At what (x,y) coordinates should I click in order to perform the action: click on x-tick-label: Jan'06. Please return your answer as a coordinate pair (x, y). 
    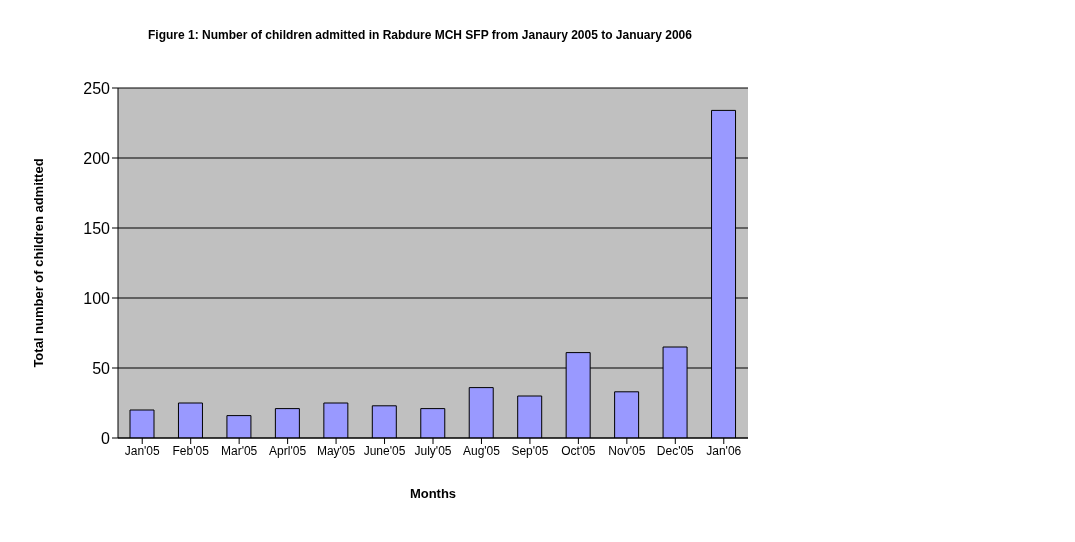
    Looking at the image, I should click on (724, 450).